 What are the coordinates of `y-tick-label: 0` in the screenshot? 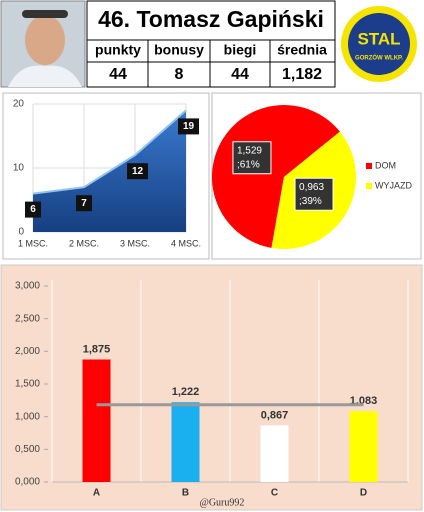 It's located at (21, 232).